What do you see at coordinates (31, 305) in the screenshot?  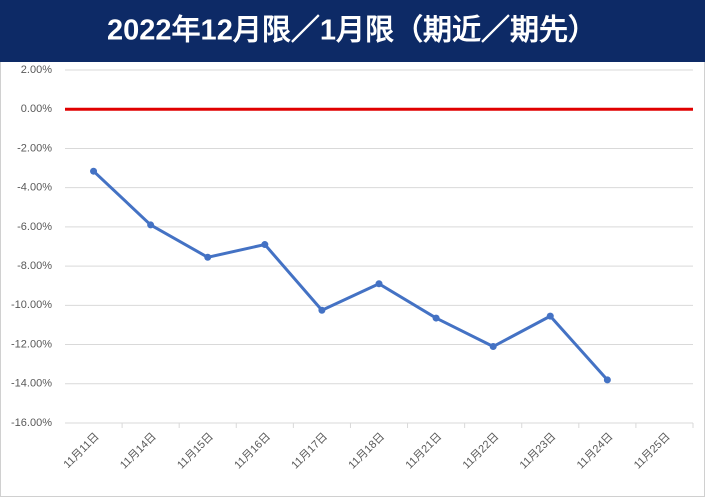 I see `y-tick-label: -10.00%` at bounding box center [31, 305].